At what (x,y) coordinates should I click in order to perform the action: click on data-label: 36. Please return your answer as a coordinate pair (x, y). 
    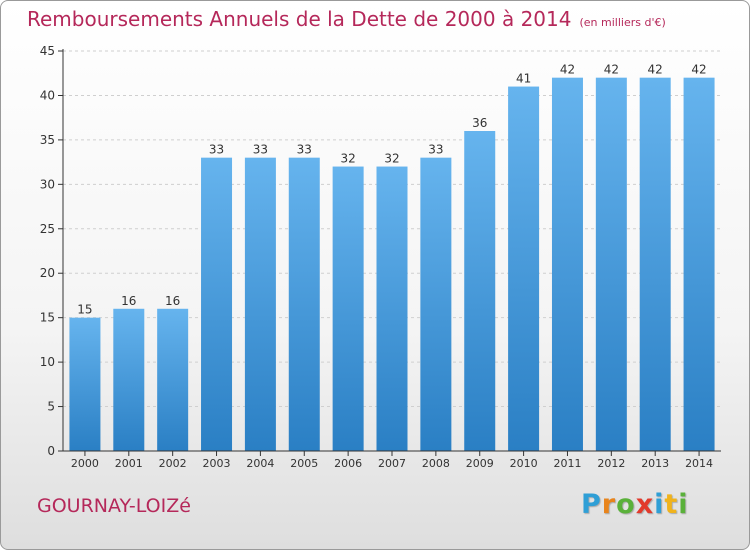
    Looking at the image, I should click on (479, 123).